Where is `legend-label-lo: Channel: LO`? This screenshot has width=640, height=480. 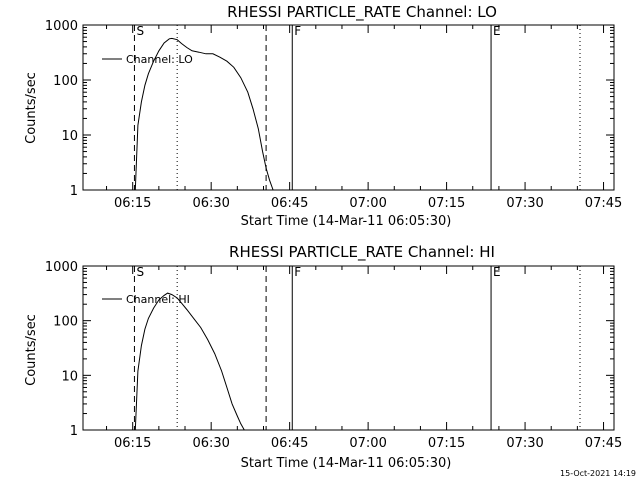 legend-label-lo: Channel: LO is located at coordinates (159, 59).